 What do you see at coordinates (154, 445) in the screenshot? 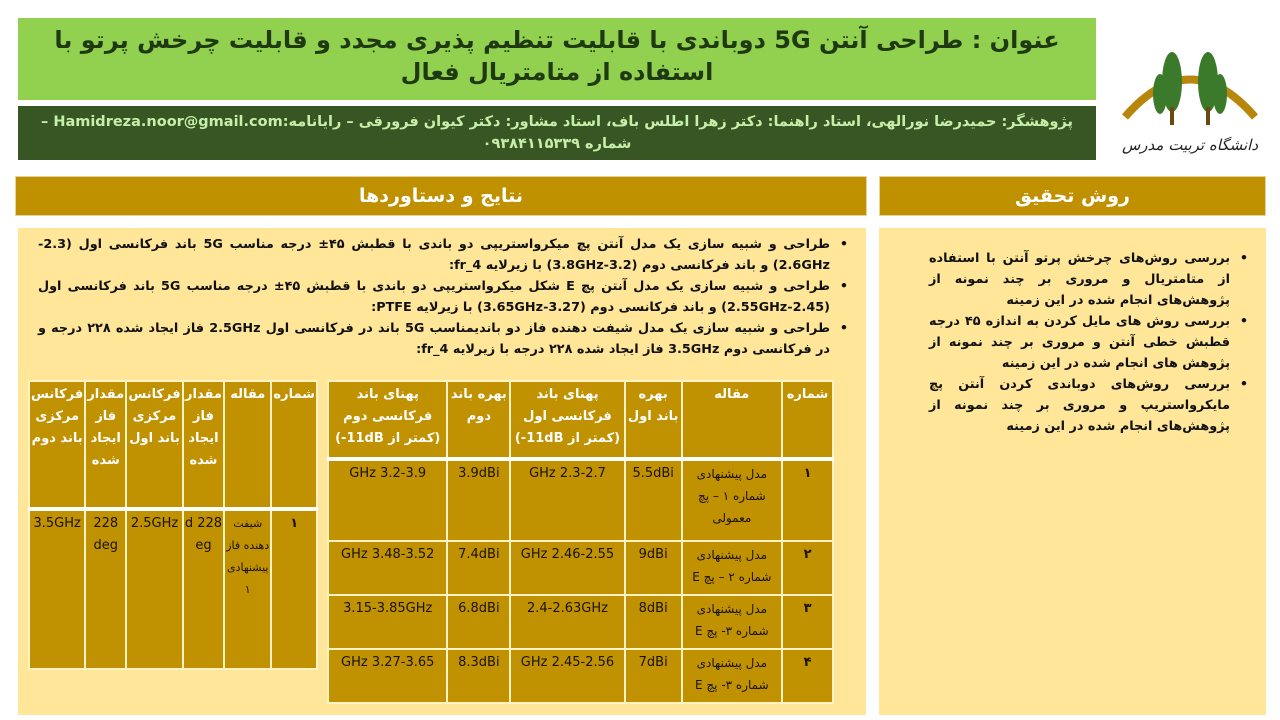
I see `col-header: فرکانس مرکزی باند اول` at bounding box center [154, 445].